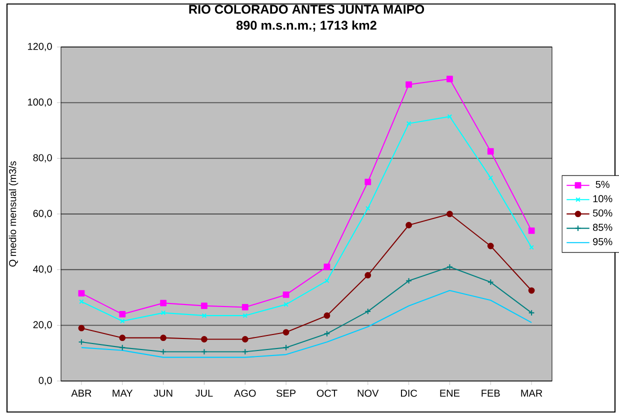 This screenshot has width=619, height=416. What do you see at coordinates (245, 393) in the screenshot?
I see `x-tick-label: AGO` at bounding box center [245, 393].